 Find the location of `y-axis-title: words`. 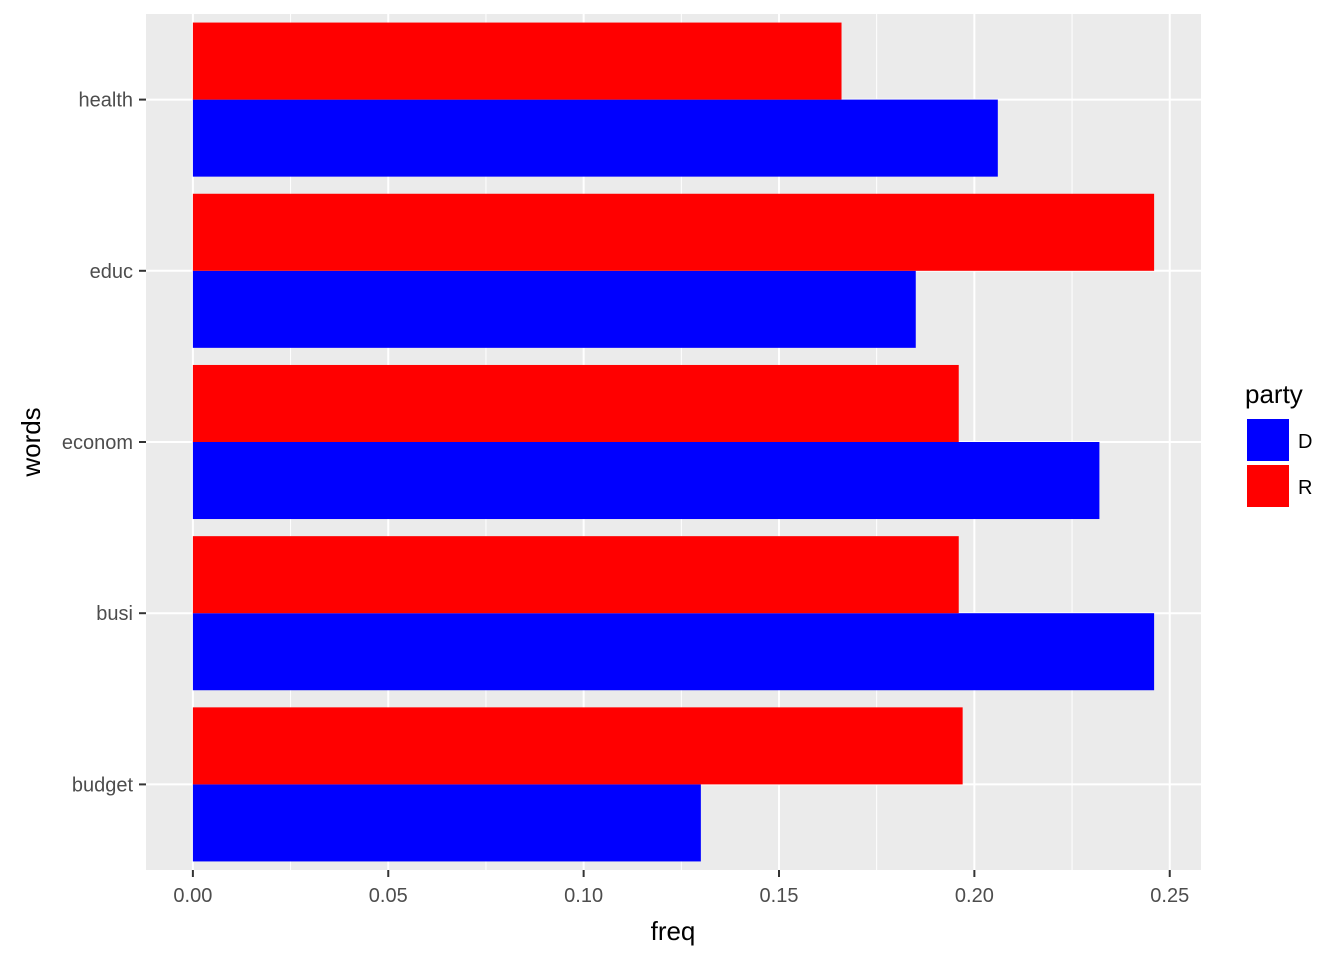

y-axis-title: words is located at coordinates (31, 442).